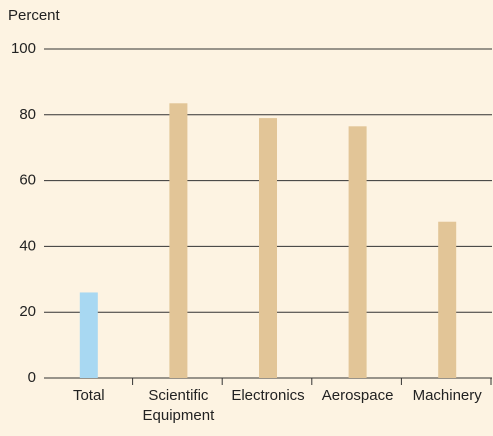  Describe the element at coordinates (32, 377) in the screenshot. I see `y-tick-label: 0` at that location.